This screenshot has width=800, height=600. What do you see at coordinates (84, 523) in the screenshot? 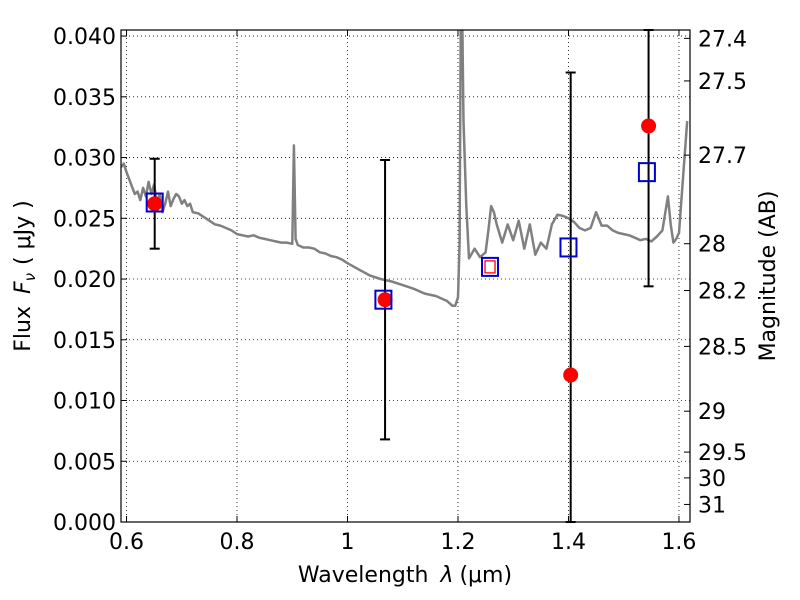
I see `y-tick-label: 0.000` at bounding box center [84, 523].